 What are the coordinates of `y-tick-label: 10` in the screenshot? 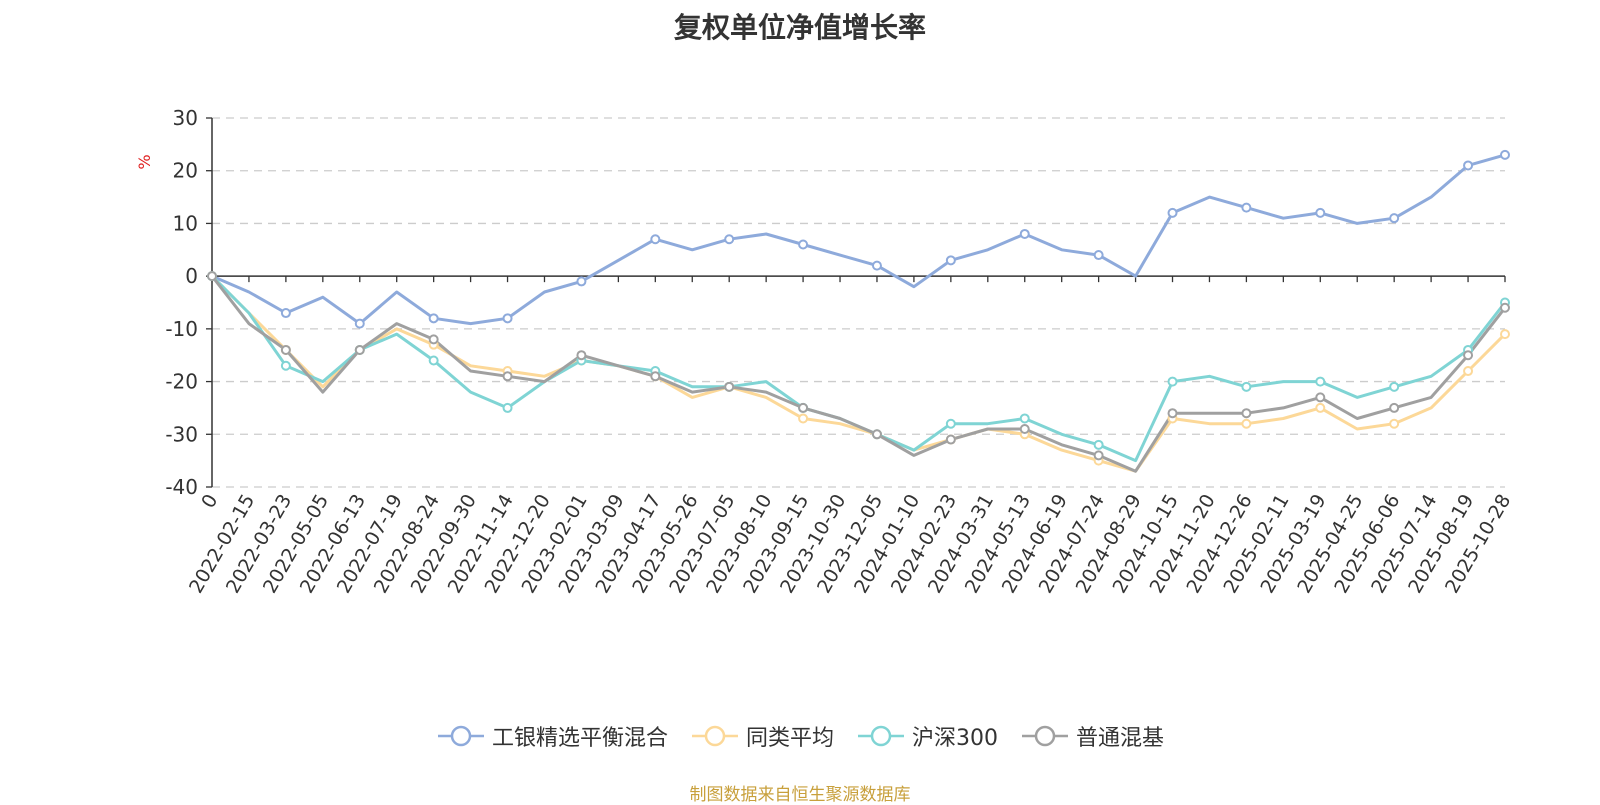 It's located at (185, 223).